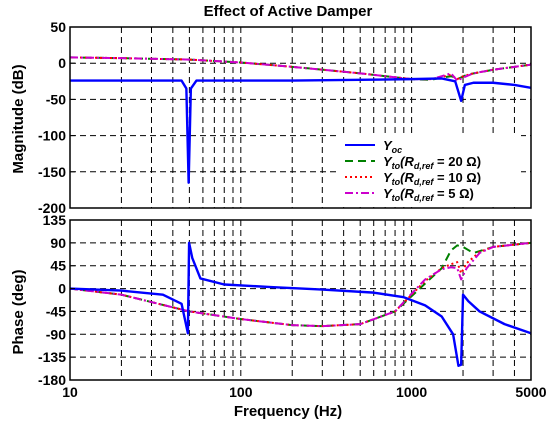 This screenshot has height=423, width=552. What do you see at coordinates (432, 178) in the screenshot?
I see `legend-label: Yto(Rd,ref = 10 Ω)` at bounding box center [432, 178].